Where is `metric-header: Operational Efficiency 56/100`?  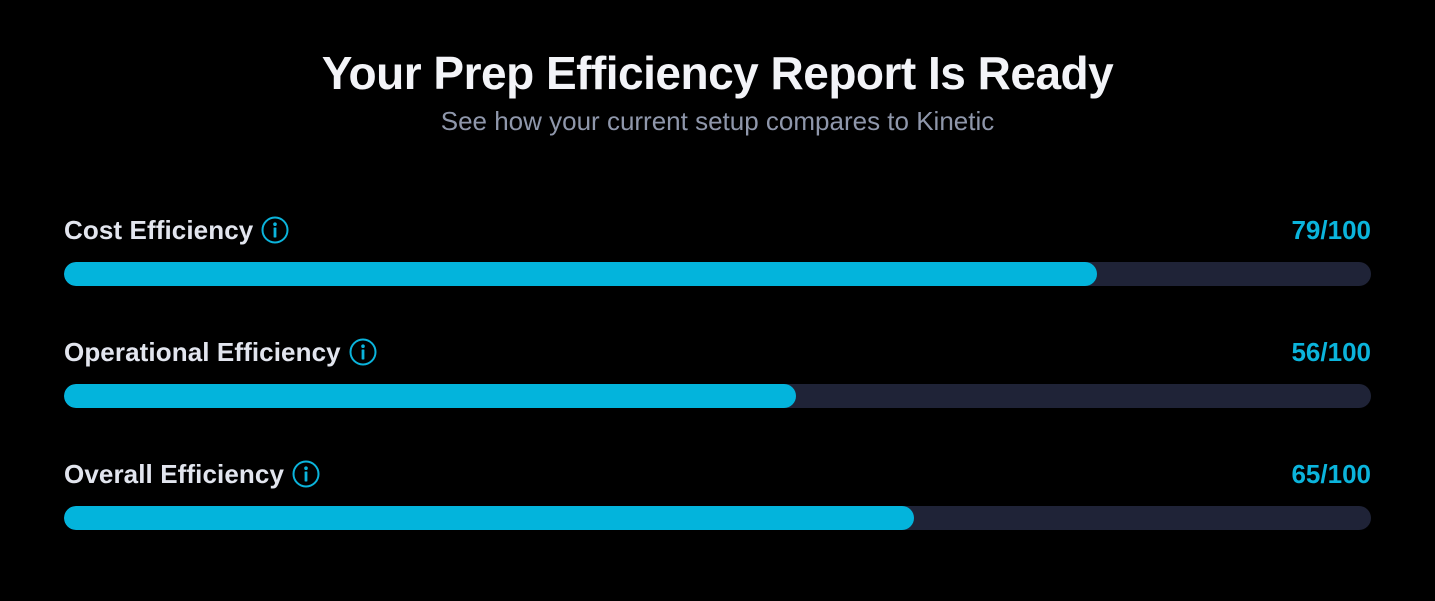
metric-header: Operational Efficiency 56/100 is located at coordinates (717, 352).